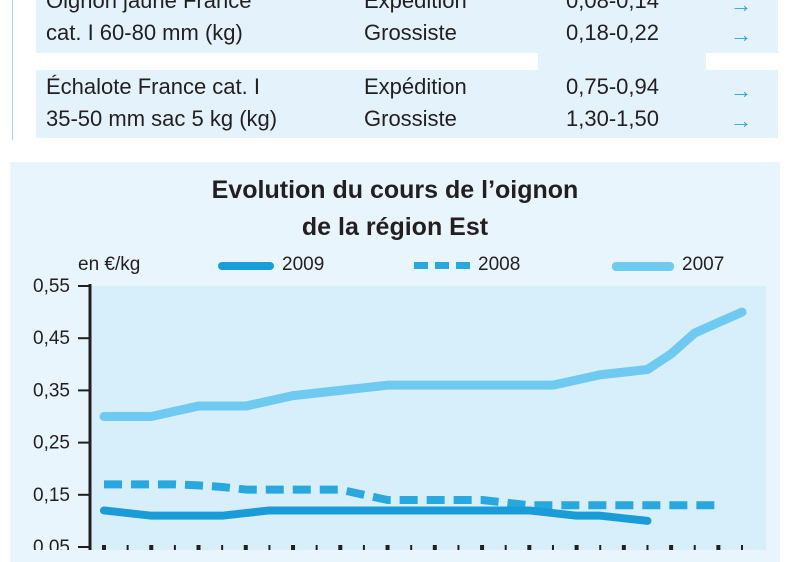 This screenshot has width=800, height=562. Describe the element at coordinates (395, 227) in the screenshot. I see `chart-title-line2: de la région Est` at that location.